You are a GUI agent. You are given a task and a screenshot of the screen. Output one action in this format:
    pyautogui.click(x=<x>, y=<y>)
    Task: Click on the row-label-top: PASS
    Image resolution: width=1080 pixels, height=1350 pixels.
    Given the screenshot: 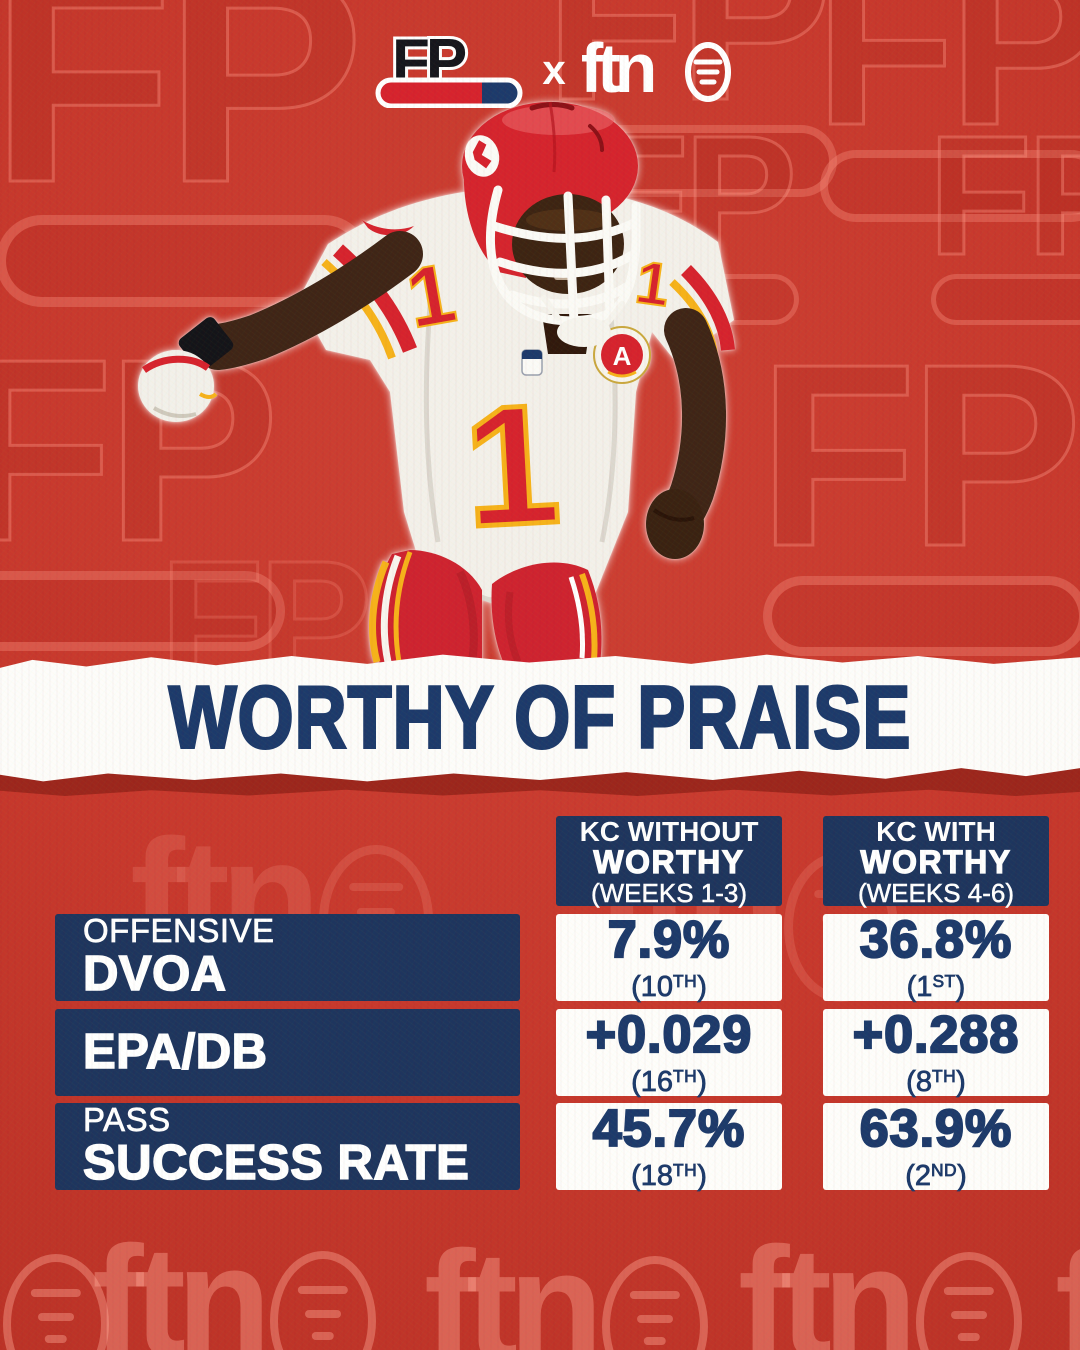 What is the action you would take?
    pyautogui.click(x=127, y=1120)
    